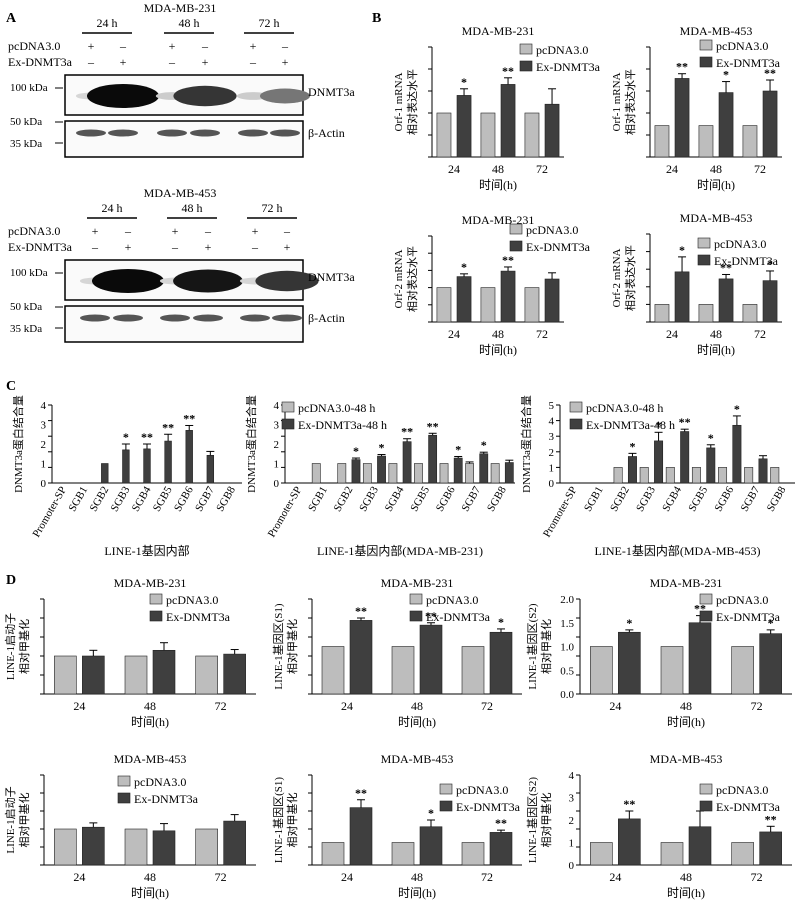 The height and width of the screenshot is (918, 800). What do you see at coordinates (40, 62) in the screenshot?
I see `row-label-exdnmt3a: Ex-DNMT3a` at bounding box center [40, 62].